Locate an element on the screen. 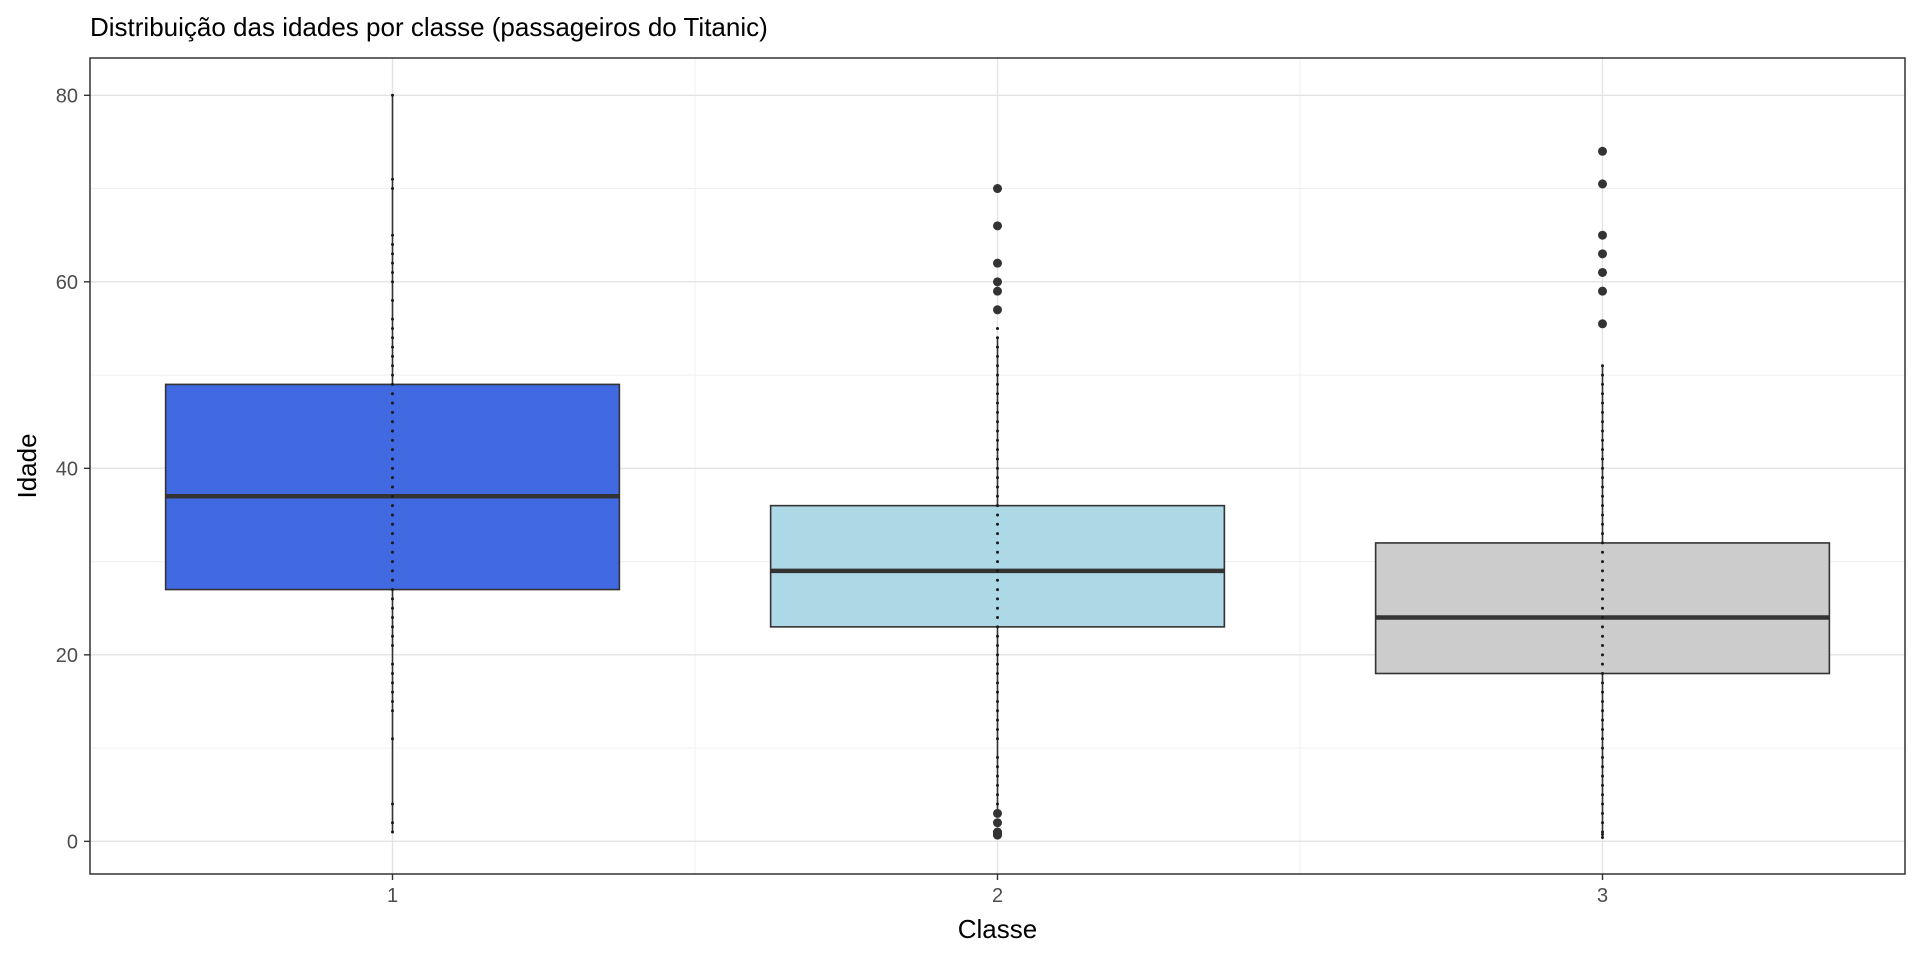  y-tick-label: 20 is located at coordinates (67, 656).